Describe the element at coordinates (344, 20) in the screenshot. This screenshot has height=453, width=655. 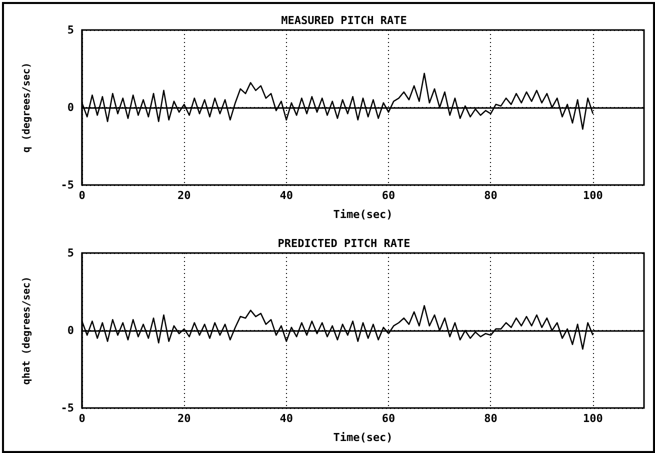
I see `chart-title: MEASURED PITCH RATE` at that location.